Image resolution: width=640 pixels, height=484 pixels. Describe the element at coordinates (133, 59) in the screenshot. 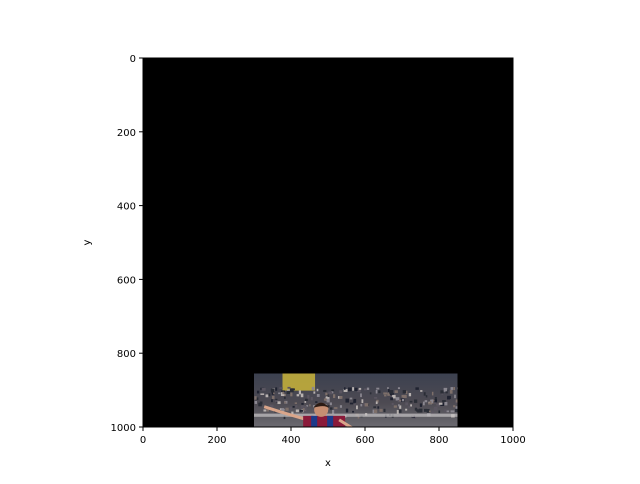

I see `y-tick-label: 0` at that location.